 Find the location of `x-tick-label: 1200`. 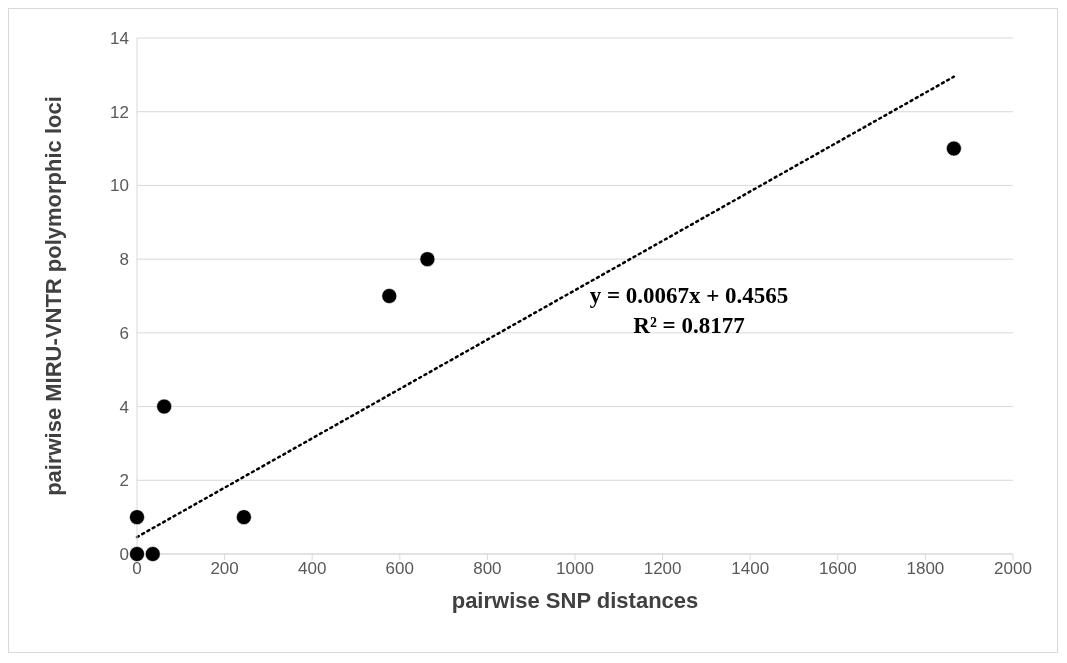

x-tick-label: 1200 is located at coordinates (662, 569).